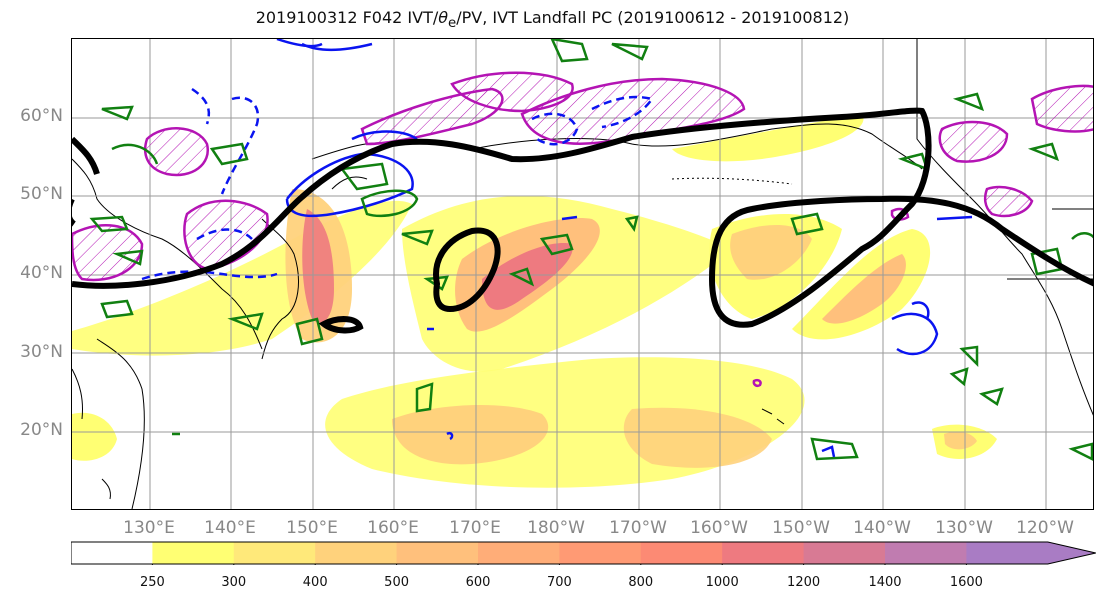  Describe the element at coordinates (475, 528) in the screenshot. I see `lon-label-170e: 170°E` at that location.